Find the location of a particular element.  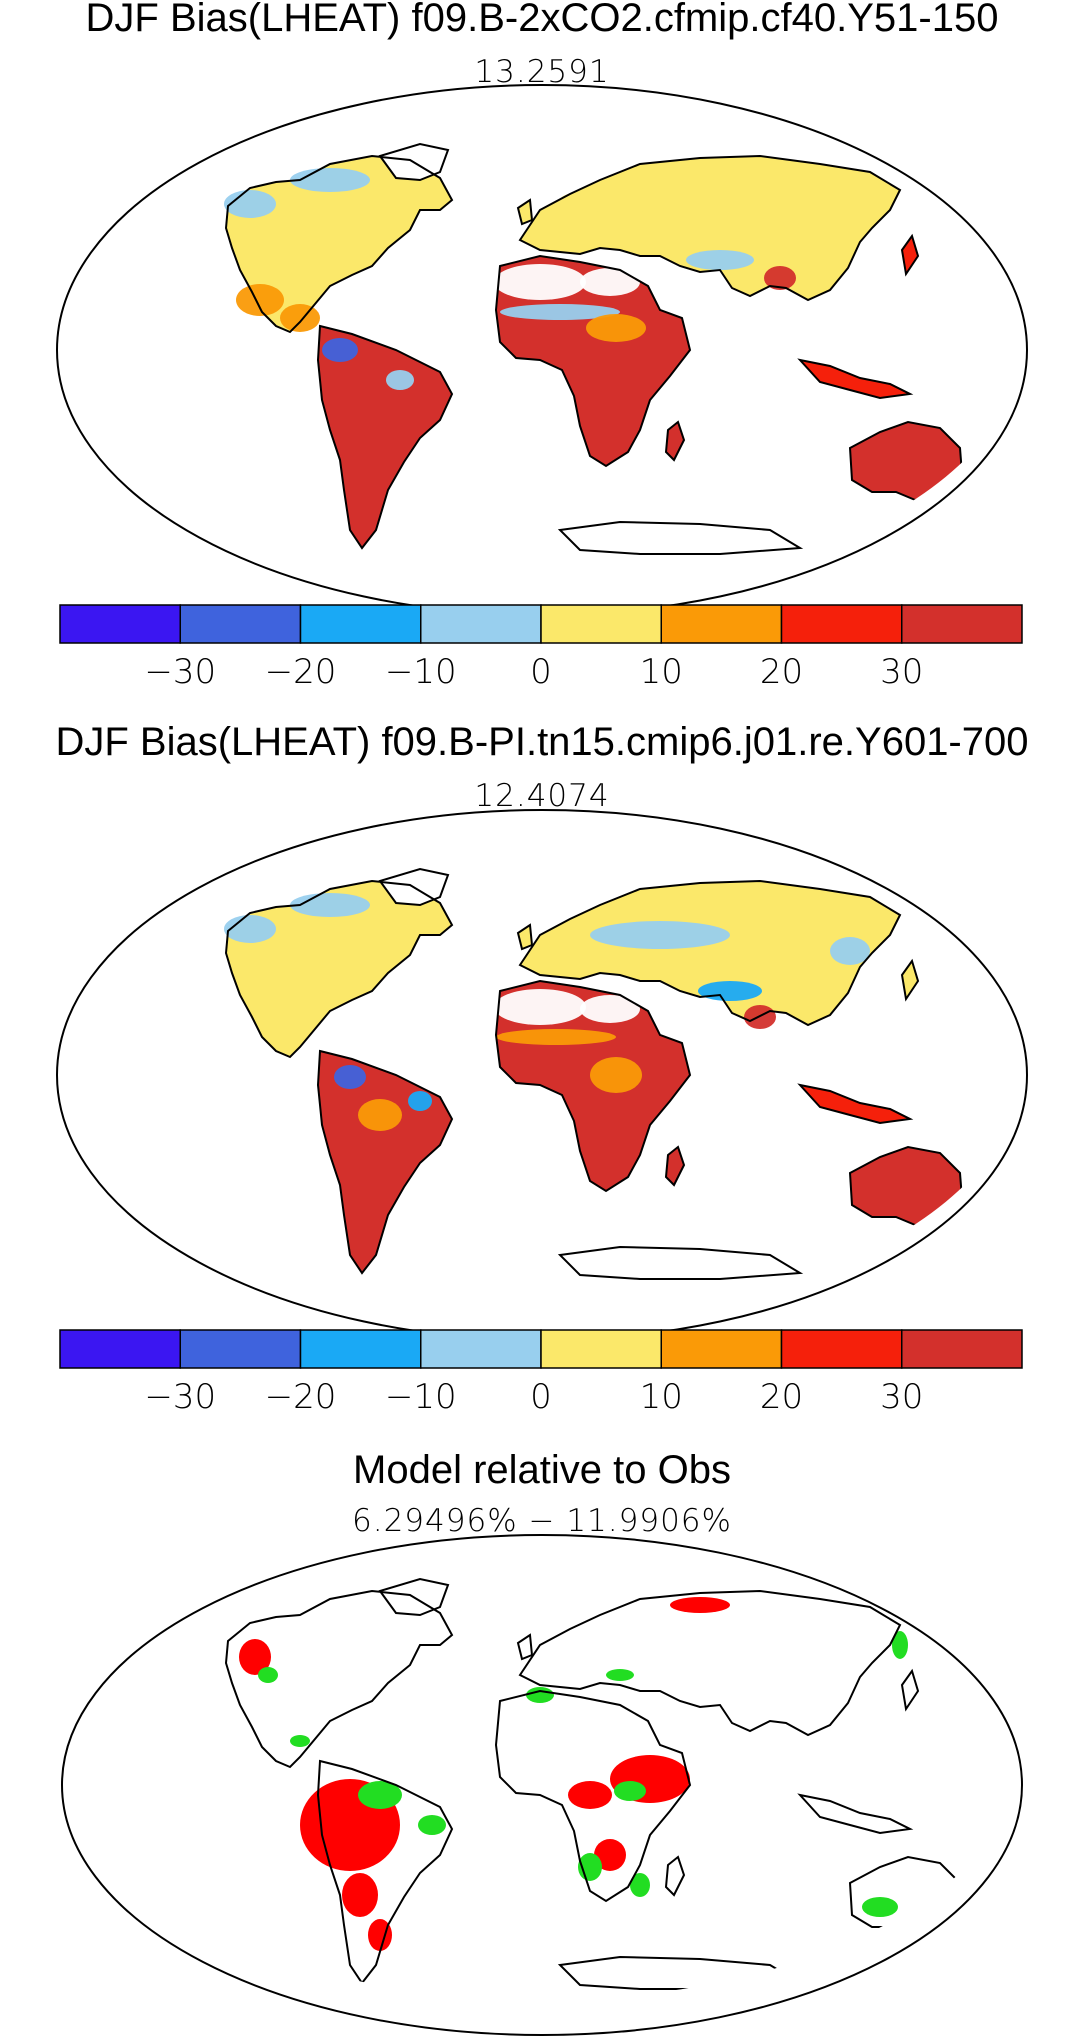

panel-3-range: 6.29496% − 11.9906% is located at coordinates (542, 1521).